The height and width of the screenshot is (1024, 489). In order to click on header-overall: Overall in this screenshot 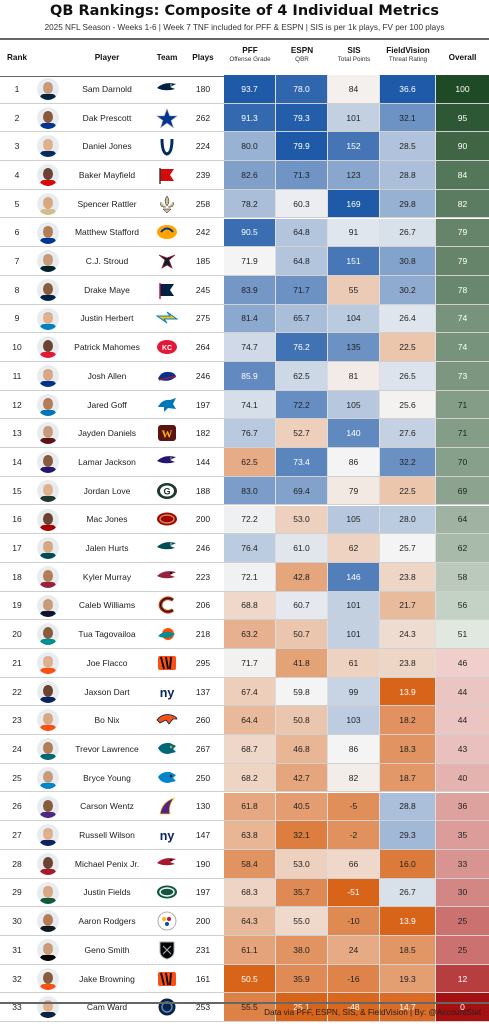, I will do `click(462, 57)`.